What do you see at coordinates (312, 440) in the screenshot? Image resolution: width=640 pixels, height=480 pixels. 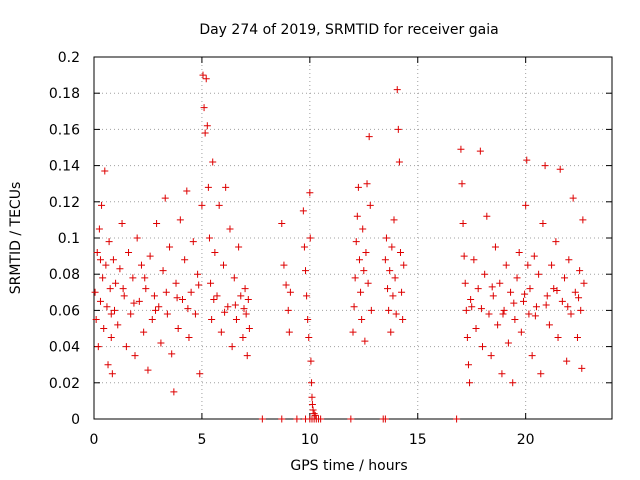 I see `x-tick-labels: 0 5 10 15 20` at bounding box center [312, 440].